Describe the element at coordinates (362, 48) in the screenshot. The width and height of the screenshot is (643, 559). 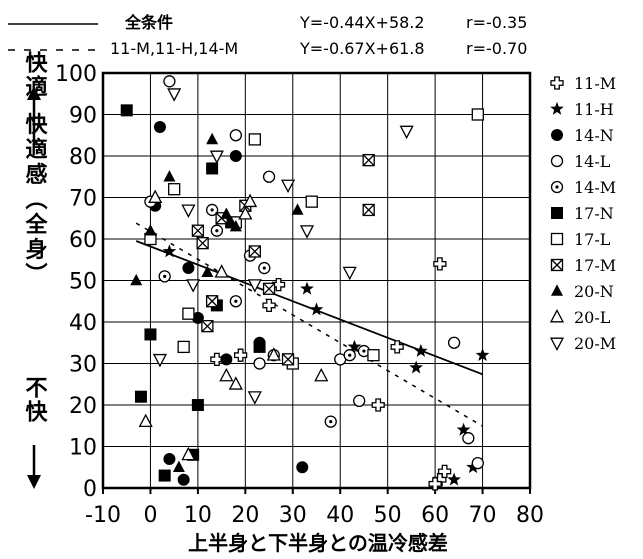
I see `regression-2-equation: Y=-0.67X+61.8` at that location.